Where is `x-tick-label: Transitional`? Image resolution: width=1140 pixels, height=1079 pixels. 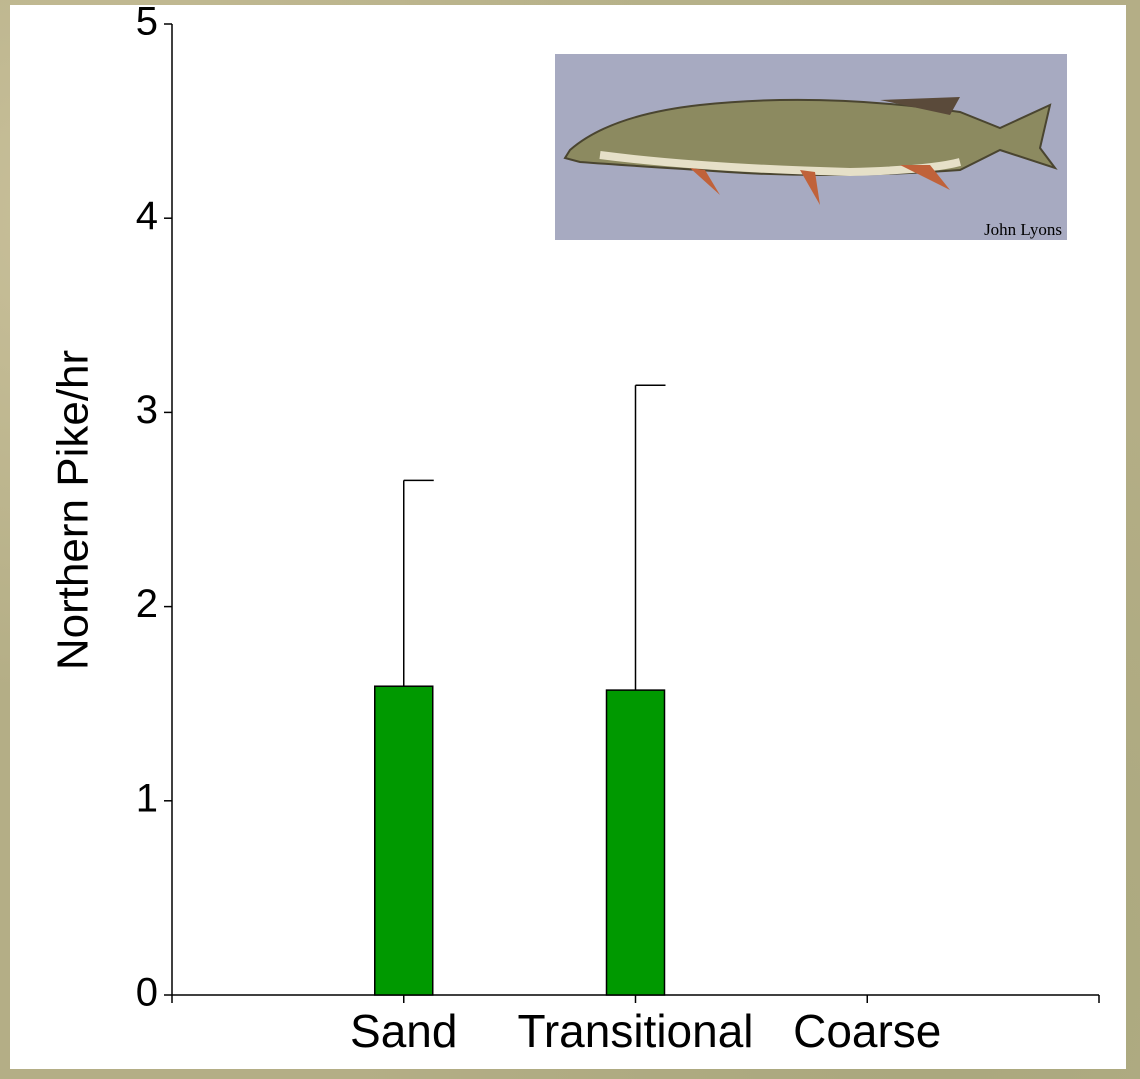 x-tick-label: Transitional is located at coordinates (635, 1031).